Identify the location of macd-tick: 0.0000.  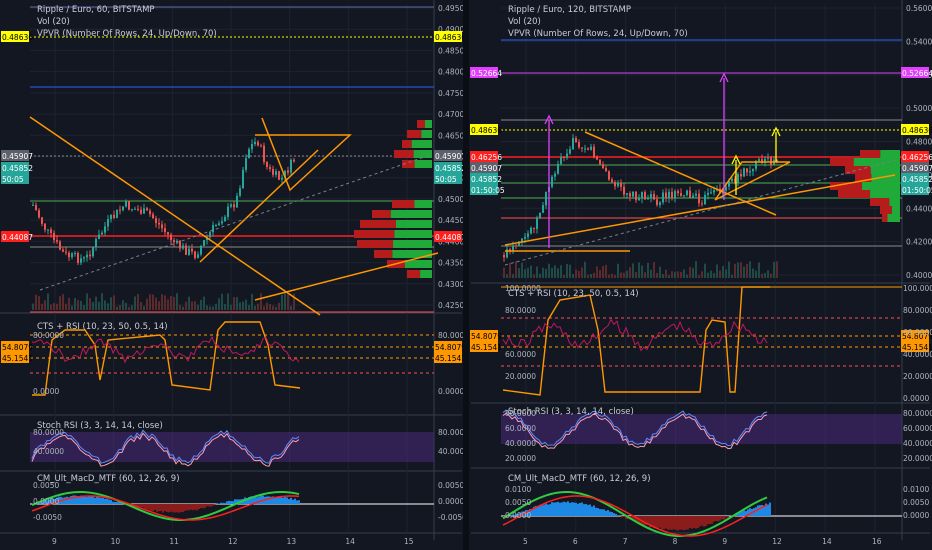
(451, 501).